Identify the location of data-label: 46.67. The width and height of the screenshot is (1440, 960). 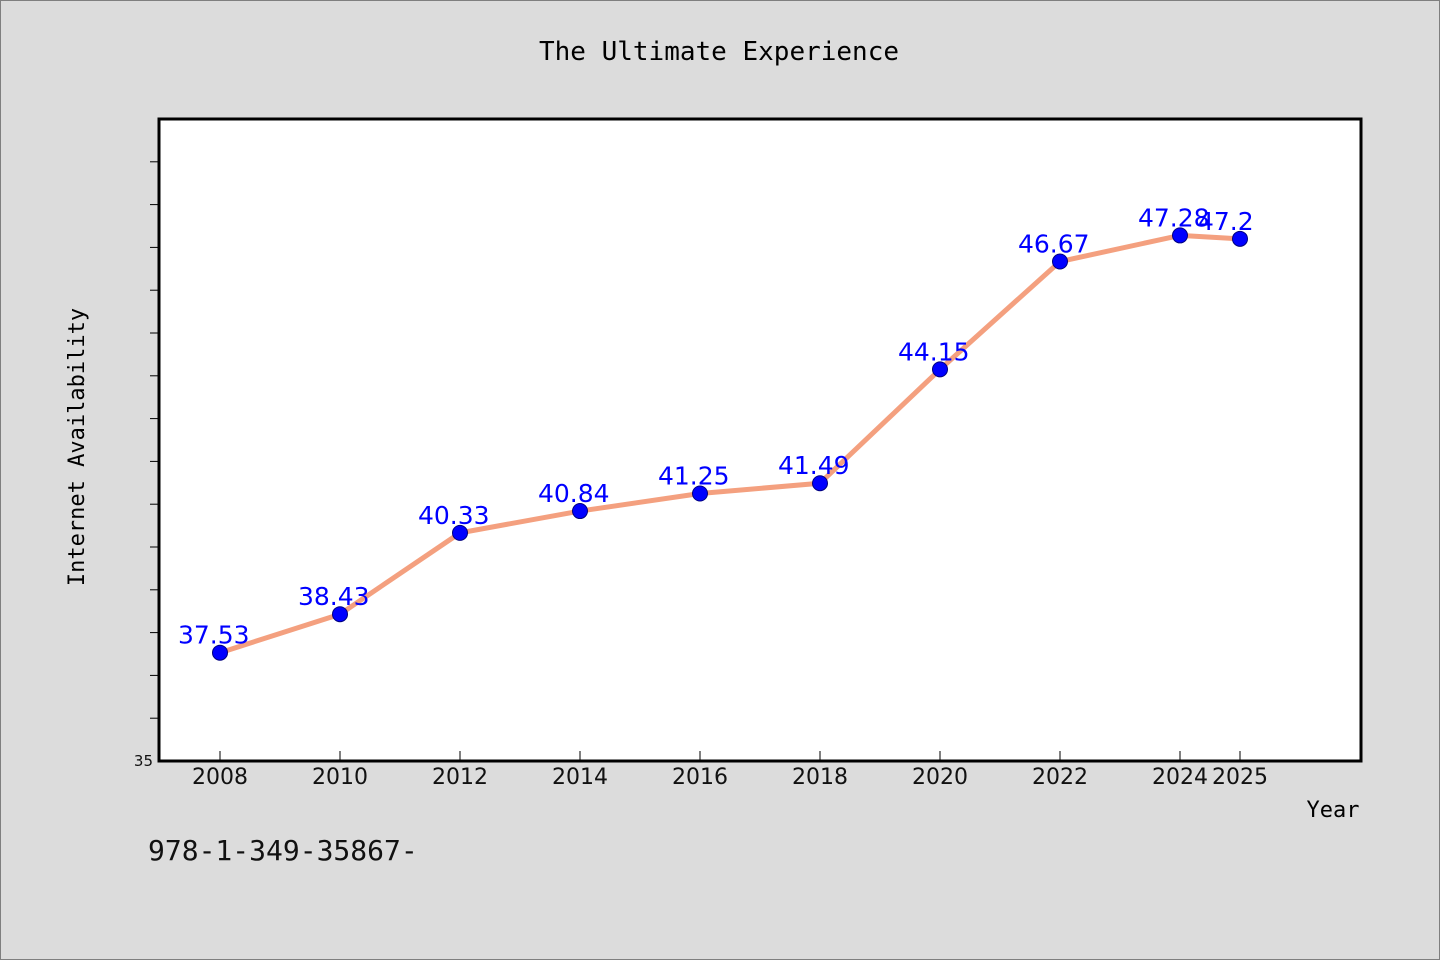
(1054, 244).